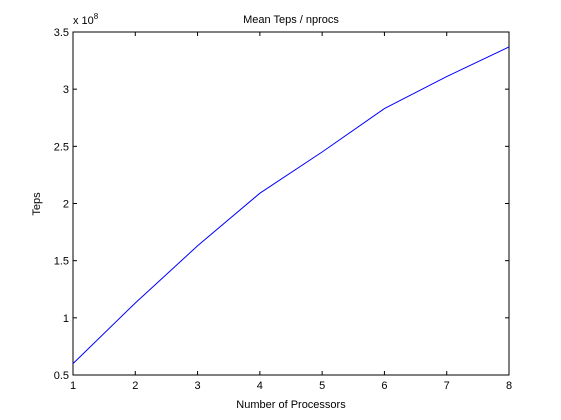  What do you see at coordinates (384, 386) in the screenshot?
I see `x-tick-label: 6` at bounding box center [384, 386].